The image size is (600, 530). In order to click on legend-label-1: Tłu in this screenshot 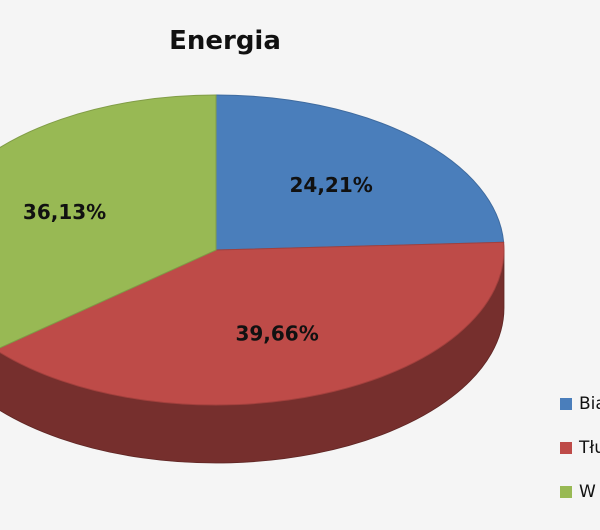, I will do `click(589, 448)`.